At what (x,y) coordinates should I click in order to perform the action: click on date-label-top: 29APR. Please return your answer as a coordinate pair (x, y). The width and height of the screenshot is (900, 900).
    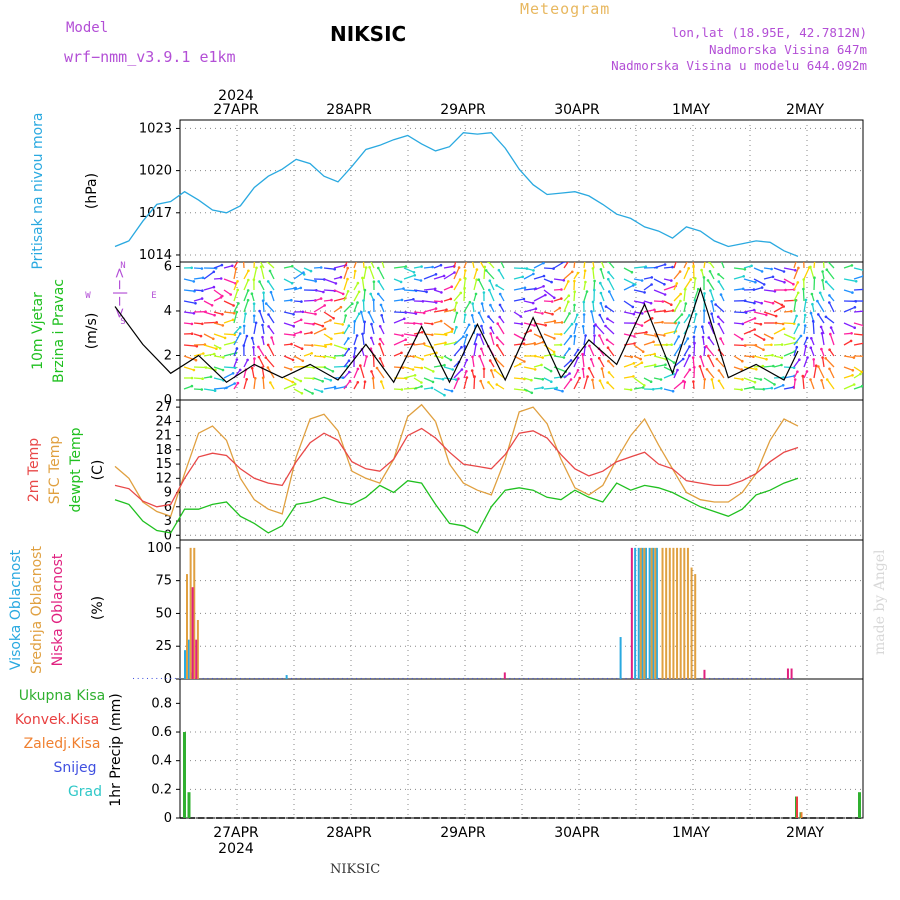
    Looking at the image, I should click on (463, 110).